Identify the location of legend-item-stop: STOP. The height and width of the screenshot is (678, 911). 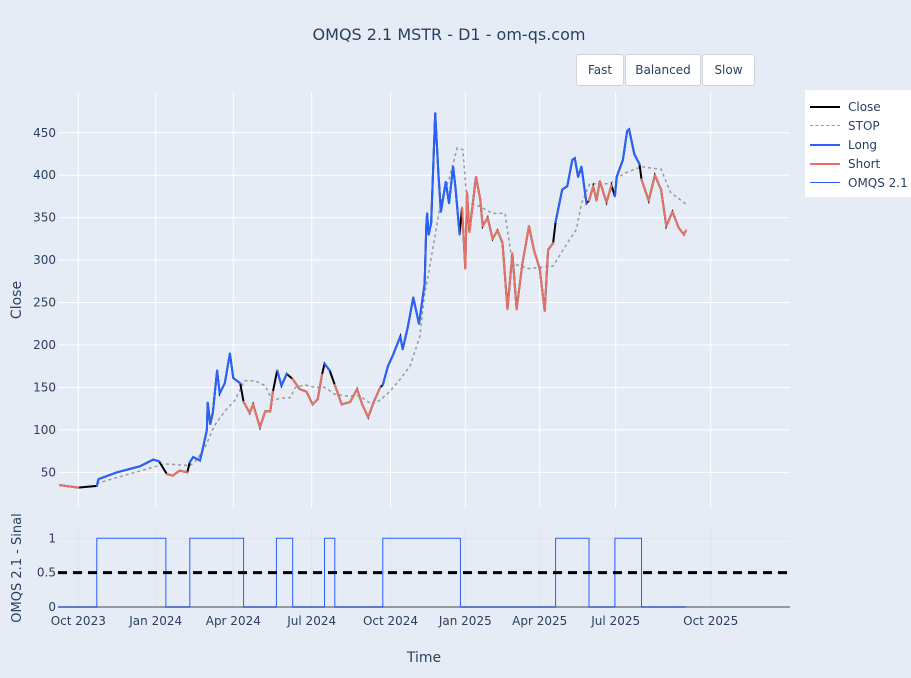
(842, 125).